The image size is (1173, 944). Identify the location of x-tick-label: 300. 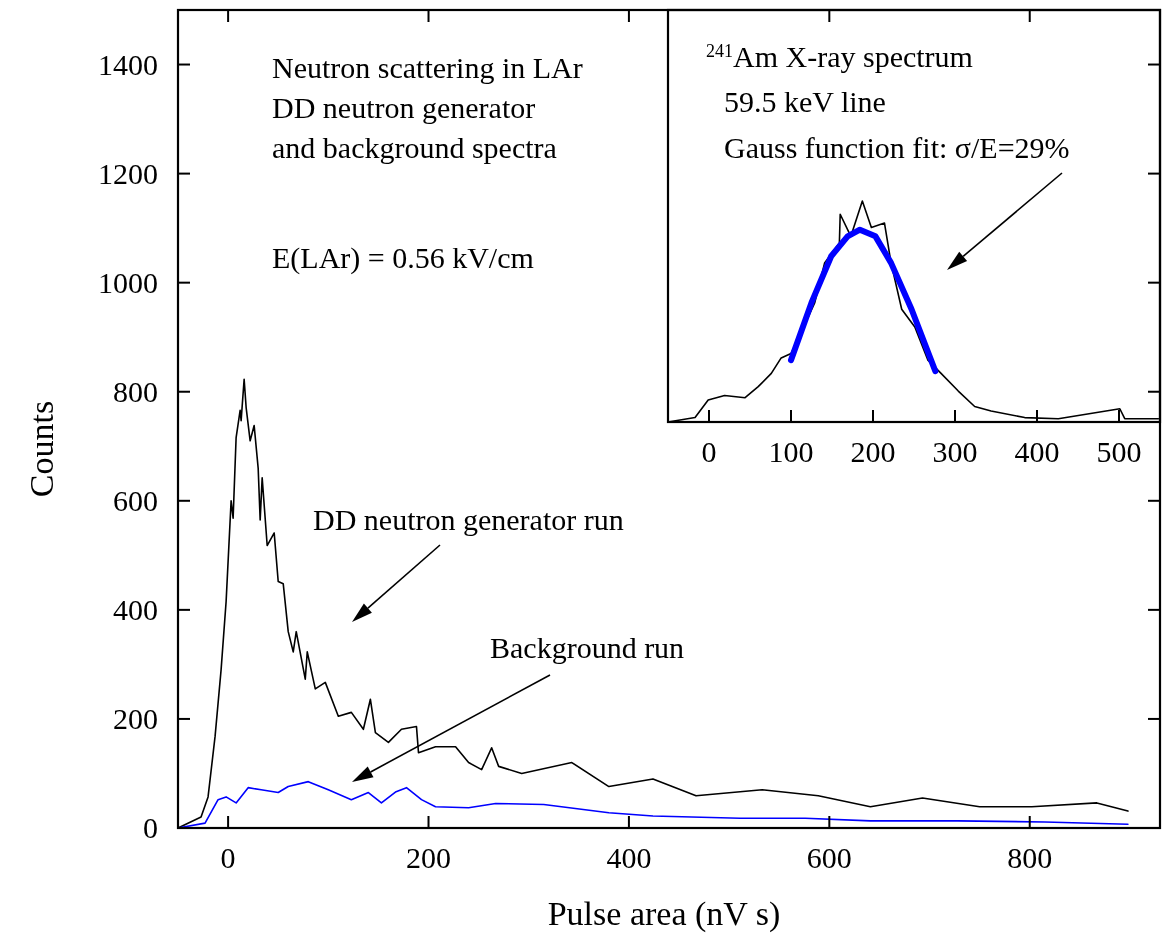
(955, 451).